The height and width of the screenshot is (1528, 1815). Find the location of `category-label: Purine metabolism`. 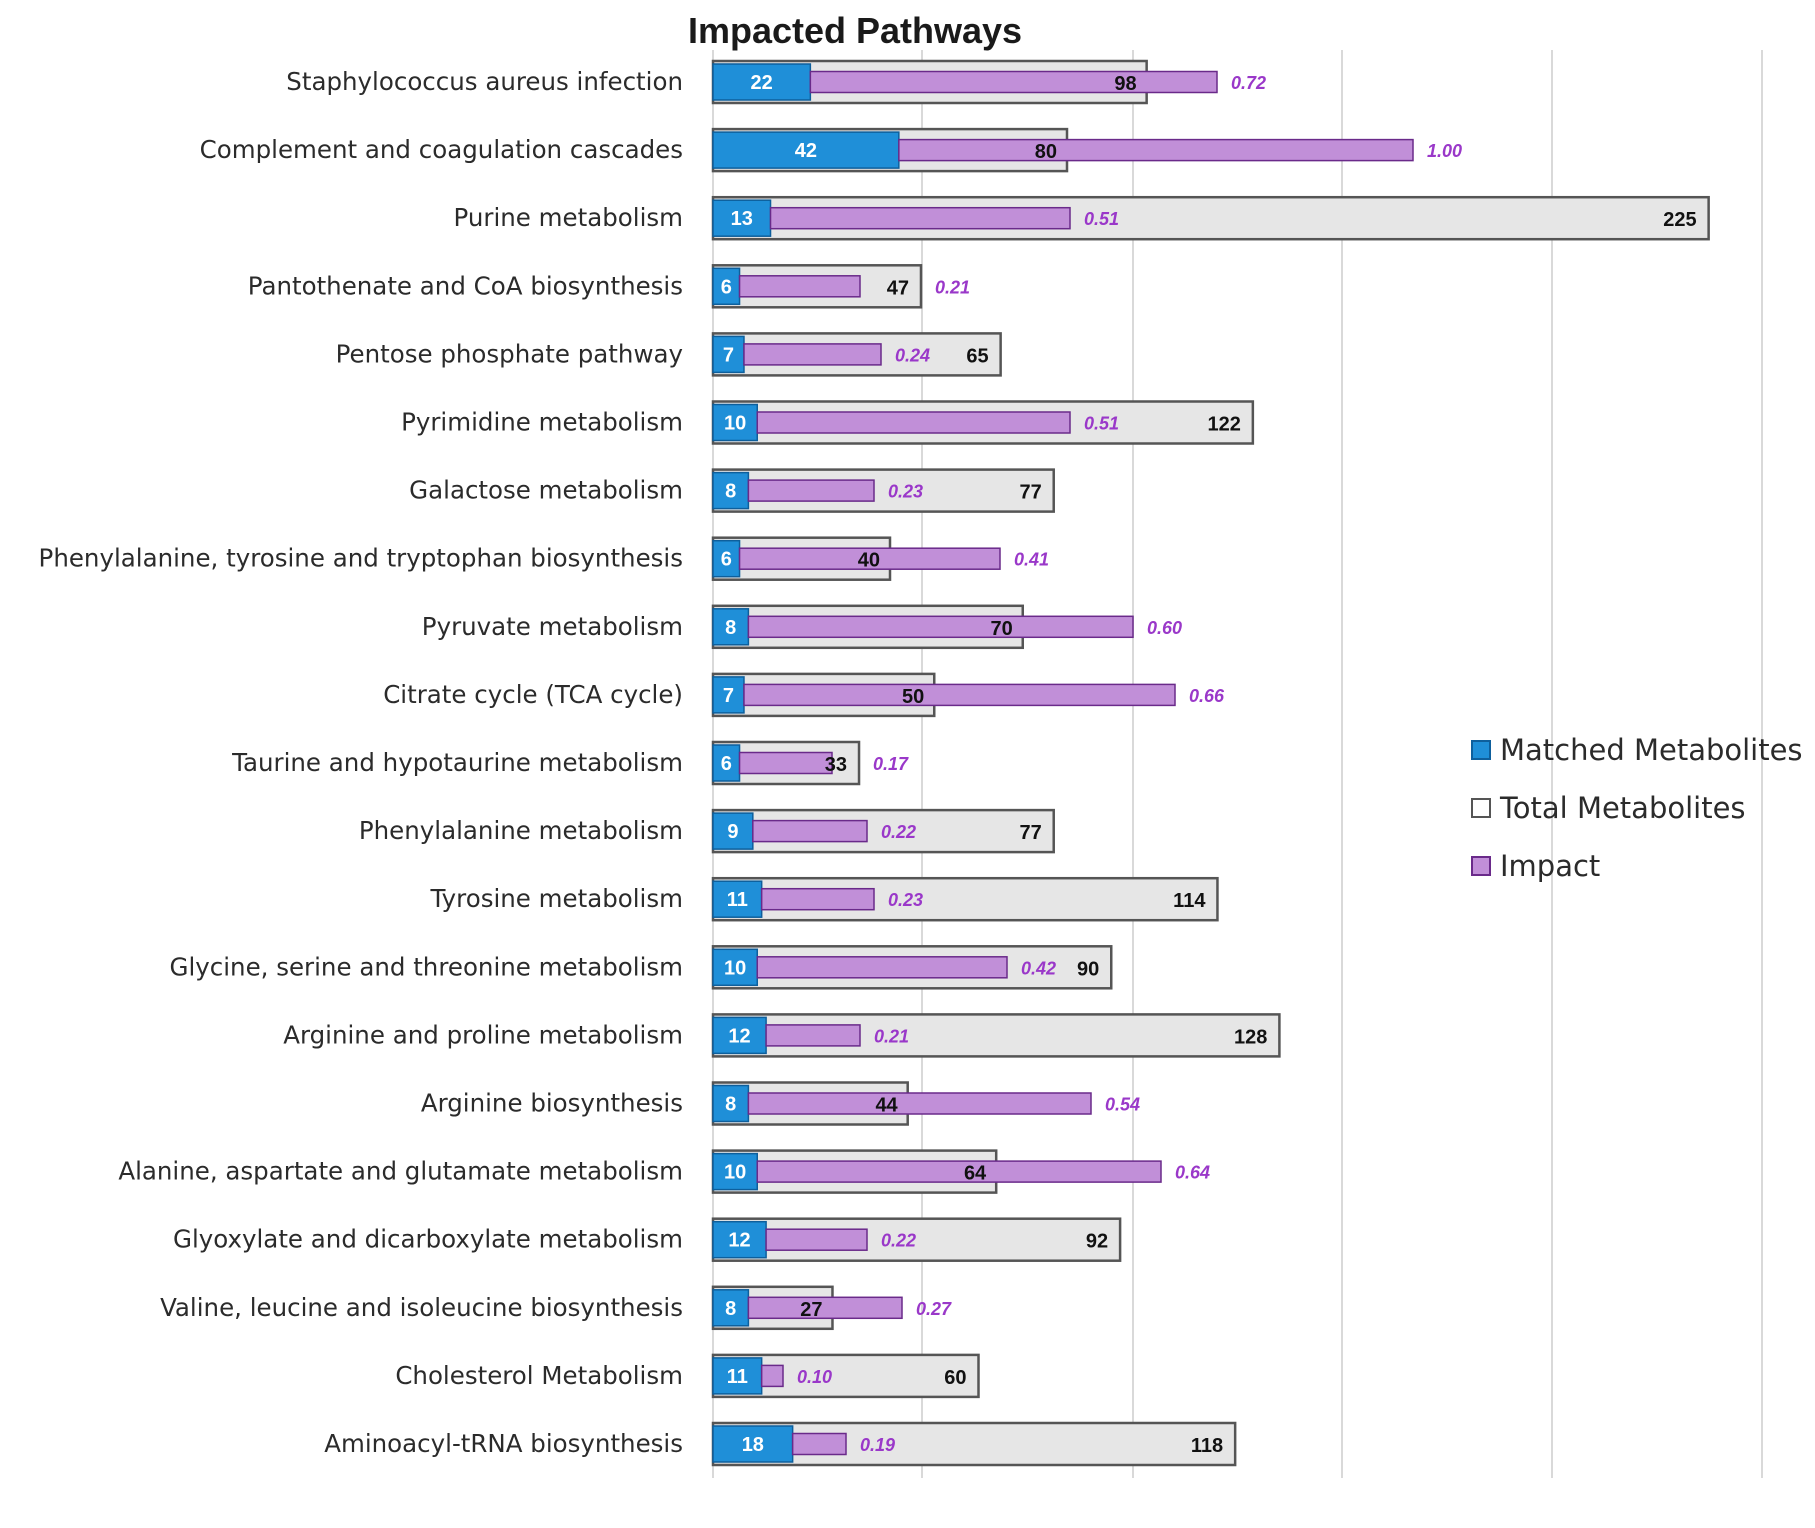

category-label: Purine metabolism is located at coordinates (568, 217).